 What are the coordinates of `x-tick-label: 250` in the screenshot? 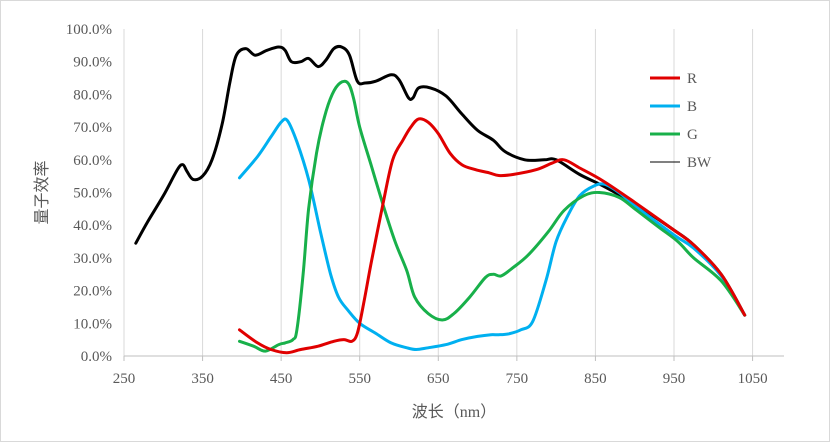 It's located at (124, 379).